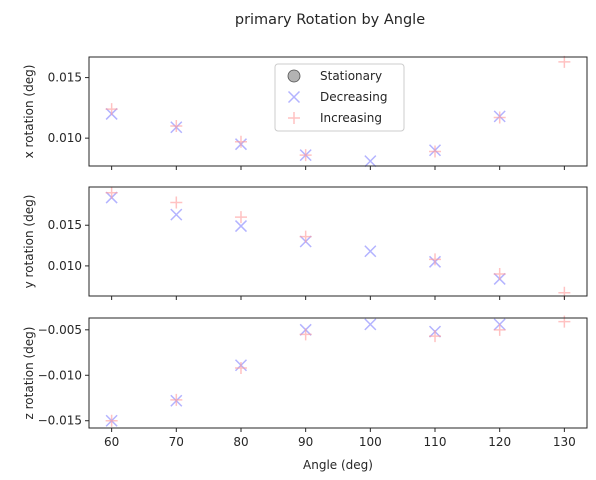 This screenshot has width=596, height=480. Describe the element at coordinates (351, 118) in the screenshot. I see `legend-label-increasing: Increasing` at that location.